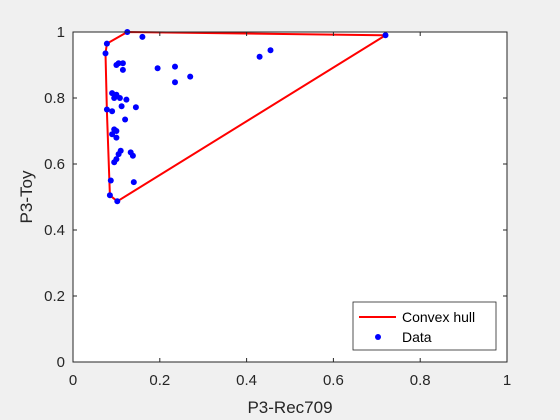  Describe the element at coordinates (73, 380) in the screenshot. I see `x-tick-label: 0` at that location.